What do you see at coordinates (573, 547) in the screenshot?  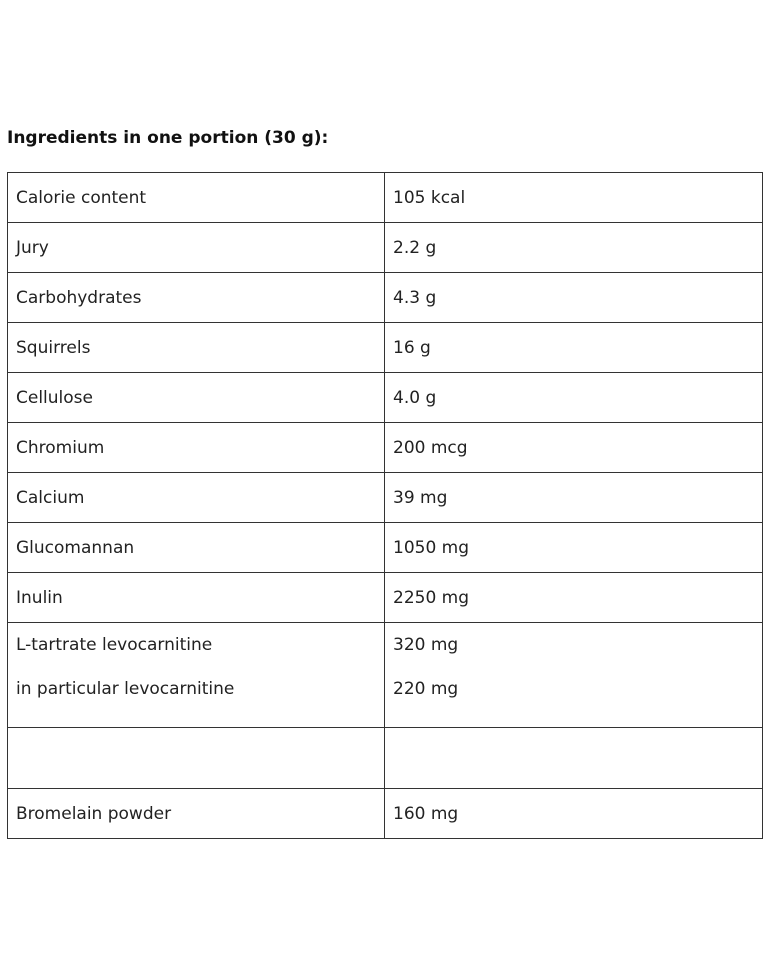 I see `table-cell: 1050 mg` at bounding box center [573, 547].